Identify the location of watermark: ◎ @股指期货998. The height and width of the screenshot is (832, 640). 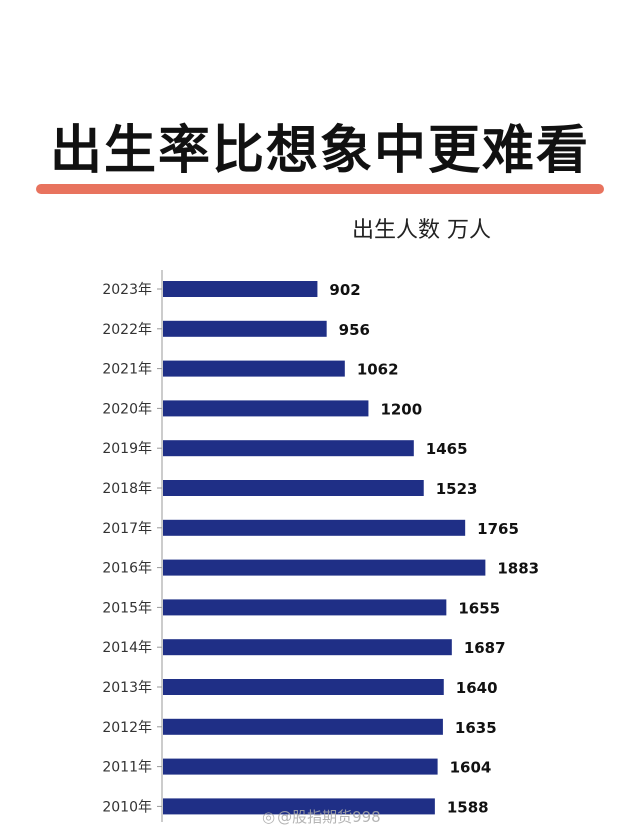
(321, 816).